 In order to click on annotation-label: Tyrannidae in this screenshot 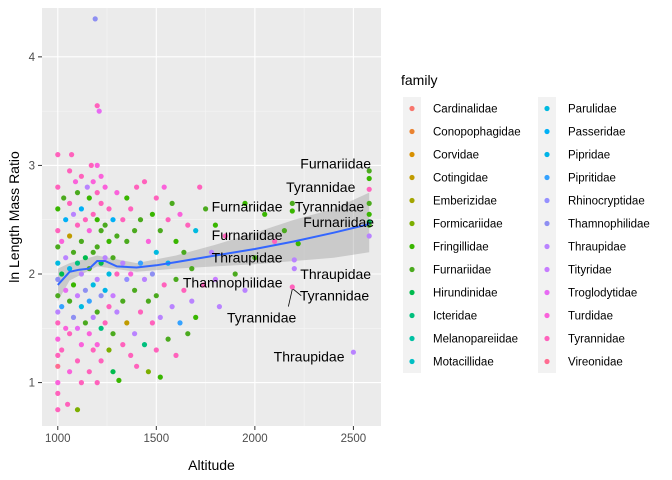, I will do `click(261, 317)`.